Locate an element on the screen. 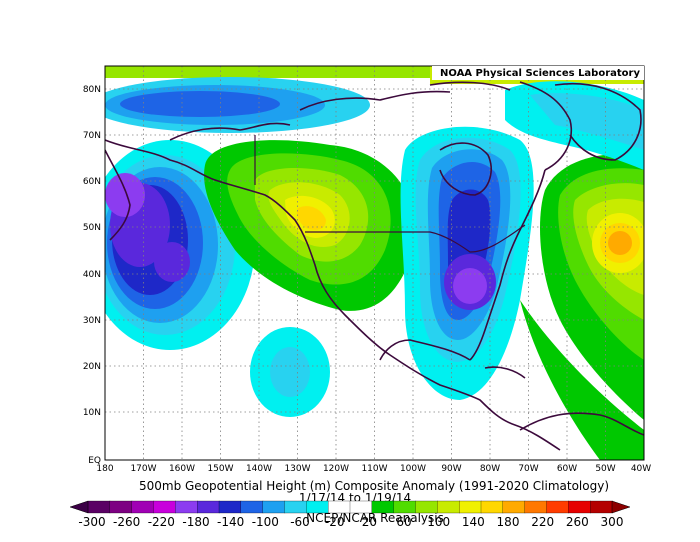  lat-tick-label: 80N is located at coordinates (92, 90).